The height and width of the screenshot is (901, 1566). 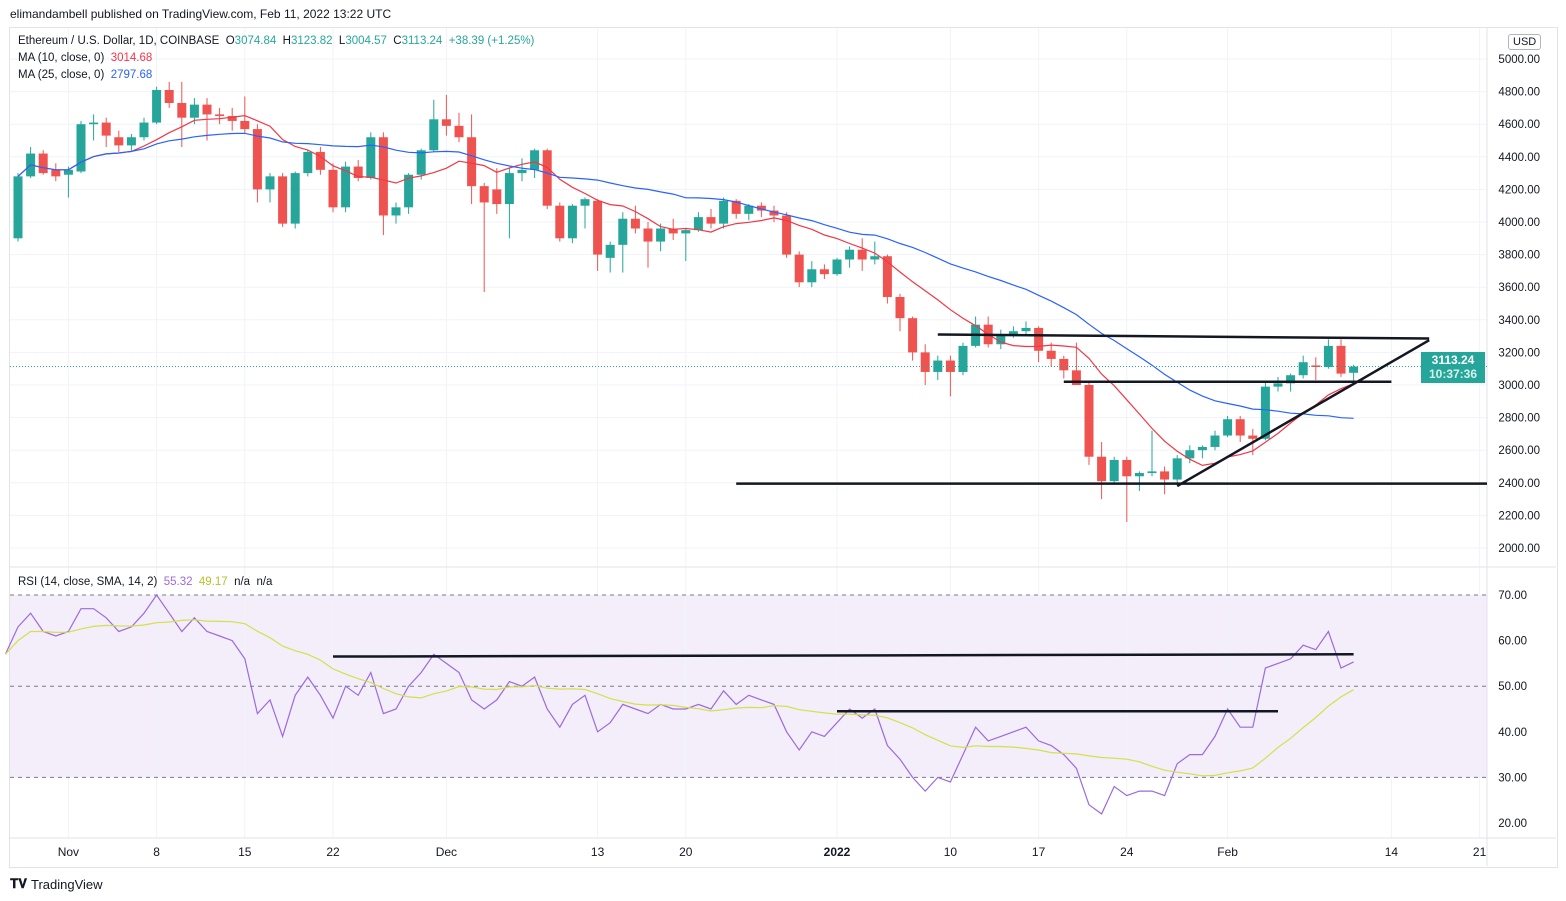 I want to click on ma25-legend: MA (25, close, 0) 2797.68, so click(x=85, y=75).